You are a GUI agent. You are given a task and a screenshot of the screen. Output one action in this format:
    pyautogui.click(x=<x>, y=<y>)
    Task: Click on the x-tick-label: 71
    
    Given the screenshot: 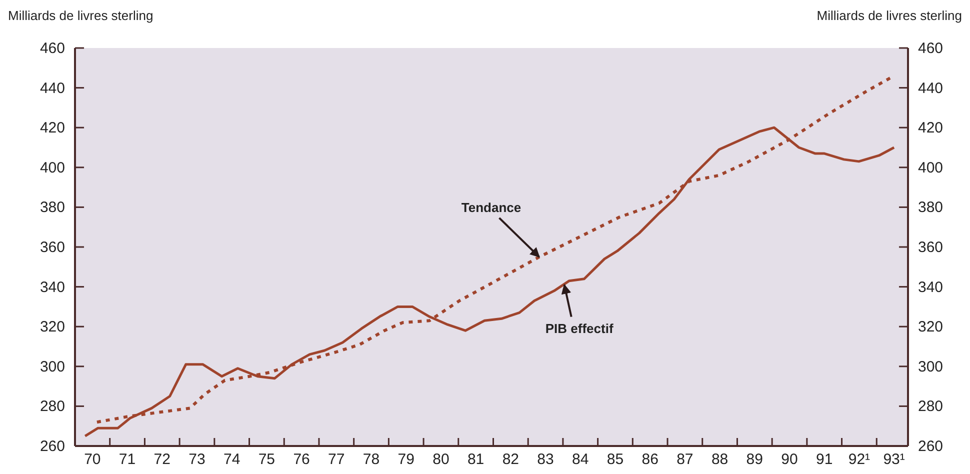 What is the action you would take?
    pyautogui.click(x=127, y=459)
    